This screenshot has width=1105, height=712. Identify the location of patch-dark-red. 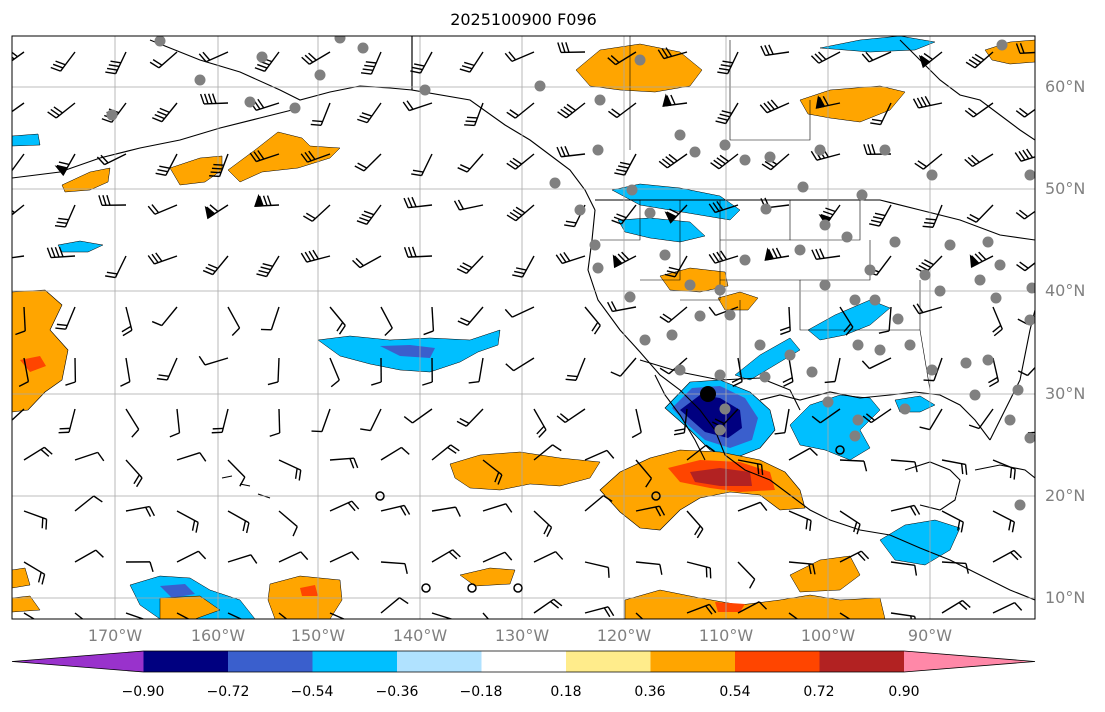
(721, 477).